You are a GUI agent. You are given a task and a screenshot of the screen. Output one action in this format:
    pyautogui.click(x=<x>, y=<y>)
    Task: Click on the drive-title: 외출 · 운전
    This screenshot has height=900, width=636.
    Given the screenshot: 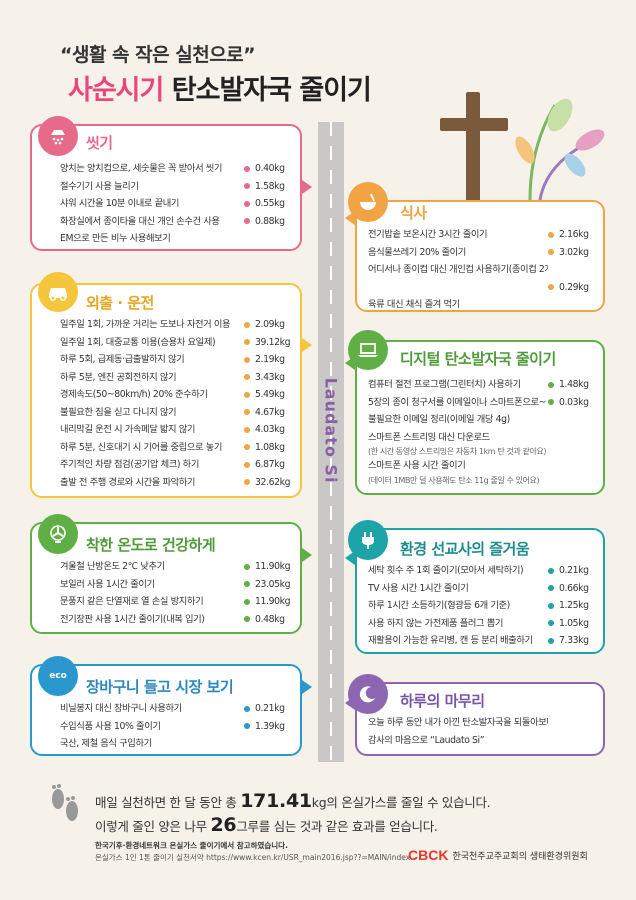 What is the action you would take?
    pyautogui.click(x=120, y=303)
    